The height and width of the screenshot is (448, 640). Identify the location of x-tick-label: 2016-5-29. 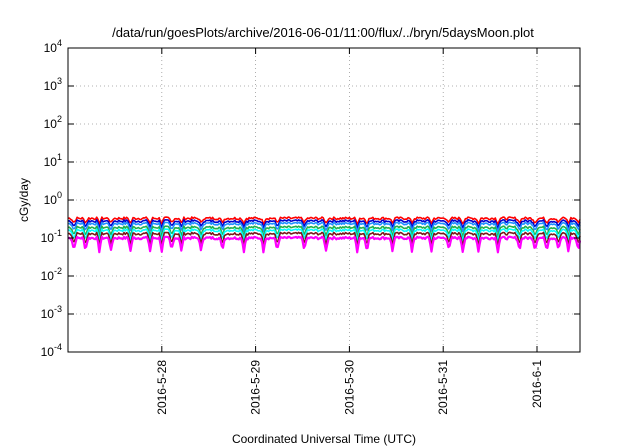
(256, 387).